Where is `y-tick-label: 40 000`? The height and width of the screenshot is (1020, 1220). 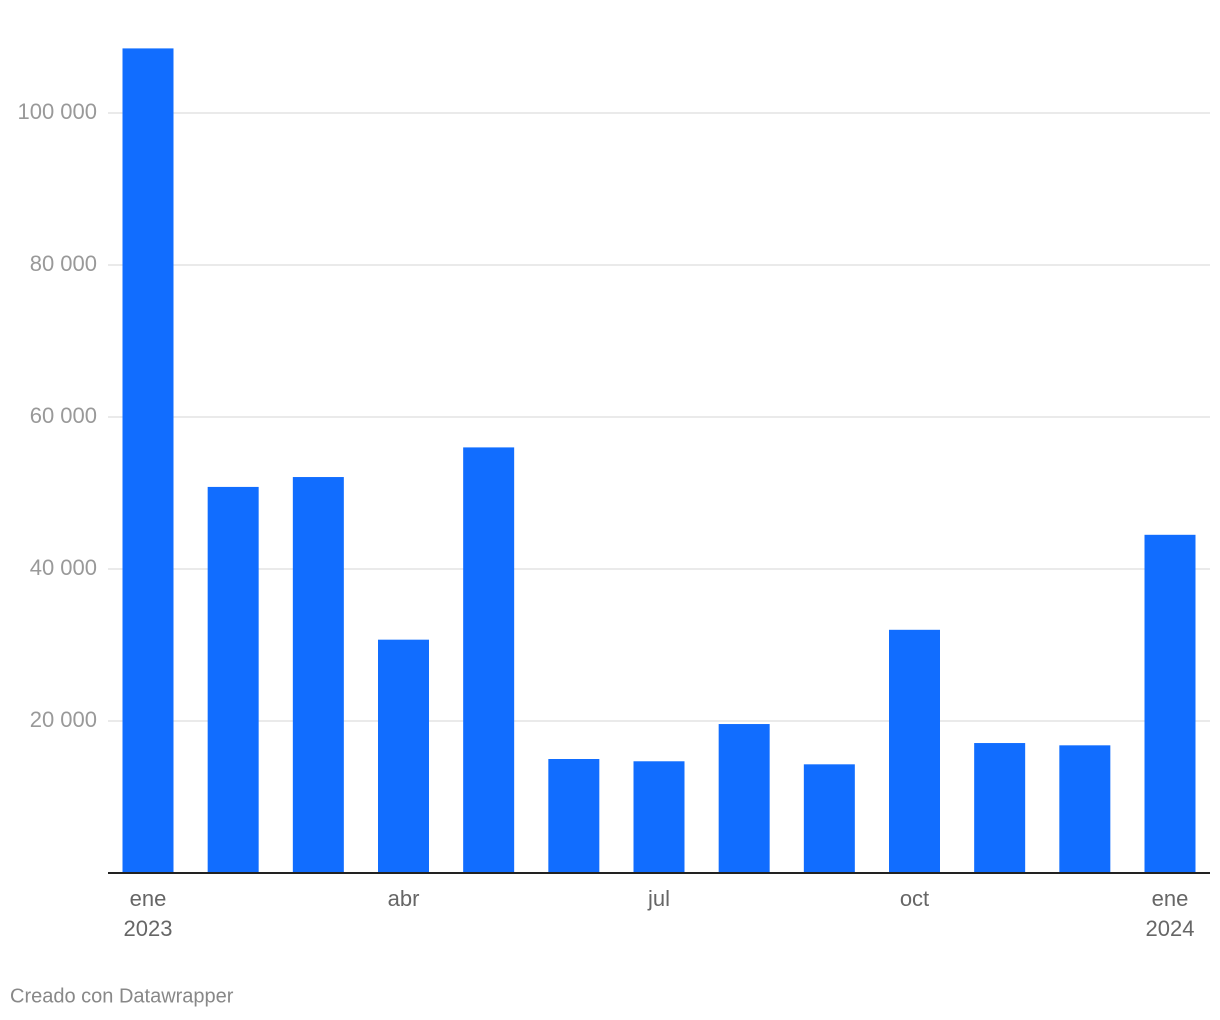 y-tick-label: 40 000 is located at coordinates (63, 567).